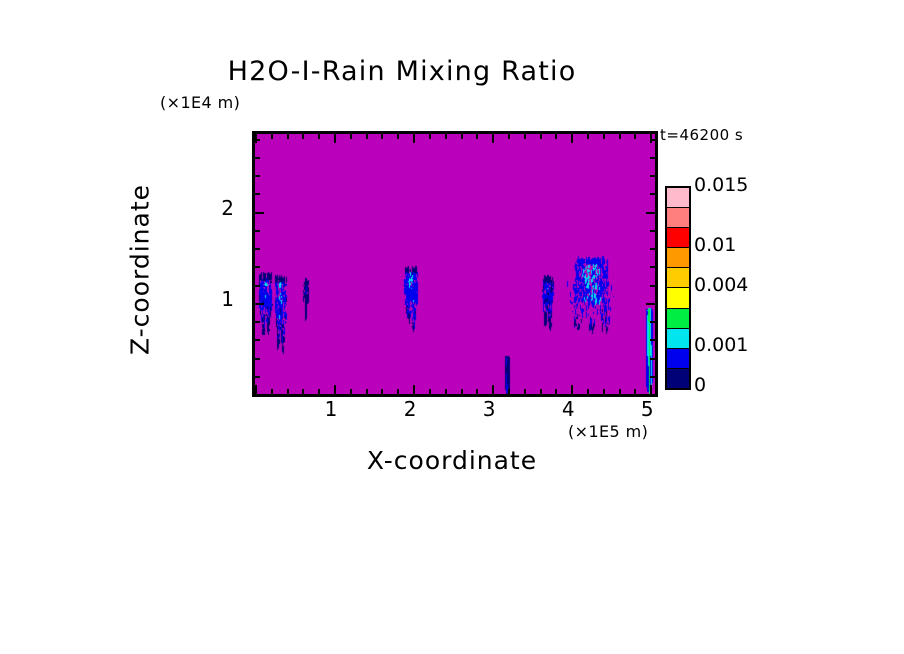 This screenshot has width=904, height=654. Describe the element at coordinates (721, 345) in the screenshot. I see `colorbar-tick-label: 0.001` at that location.